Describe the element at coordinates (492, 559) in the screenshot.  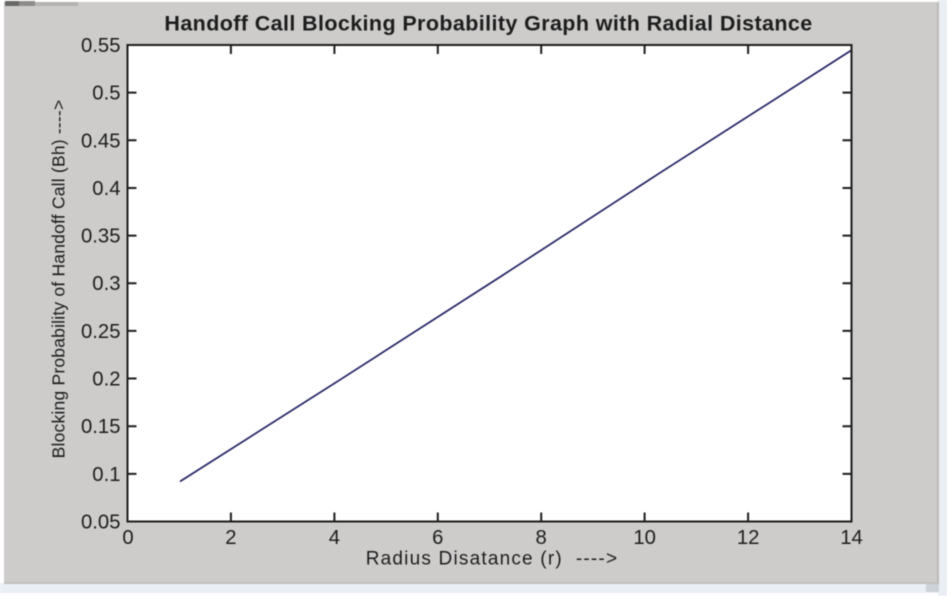
I see `svg-text: Radius Disatance (r) ---->` at that location.